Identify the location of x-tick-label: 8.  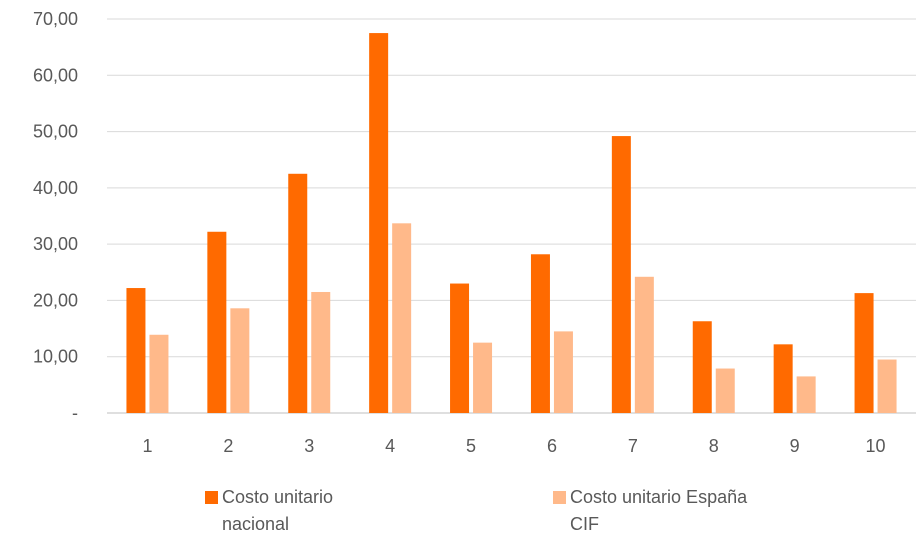
(714, 446).